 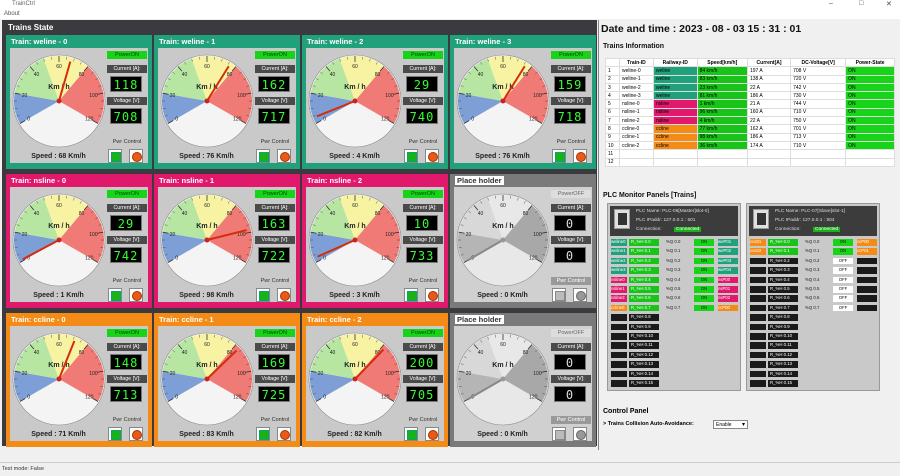 I want to click on table-row: 2 weline-1 weline 83 km/h 138 A 720 V ON, so click(x=750, y=79).